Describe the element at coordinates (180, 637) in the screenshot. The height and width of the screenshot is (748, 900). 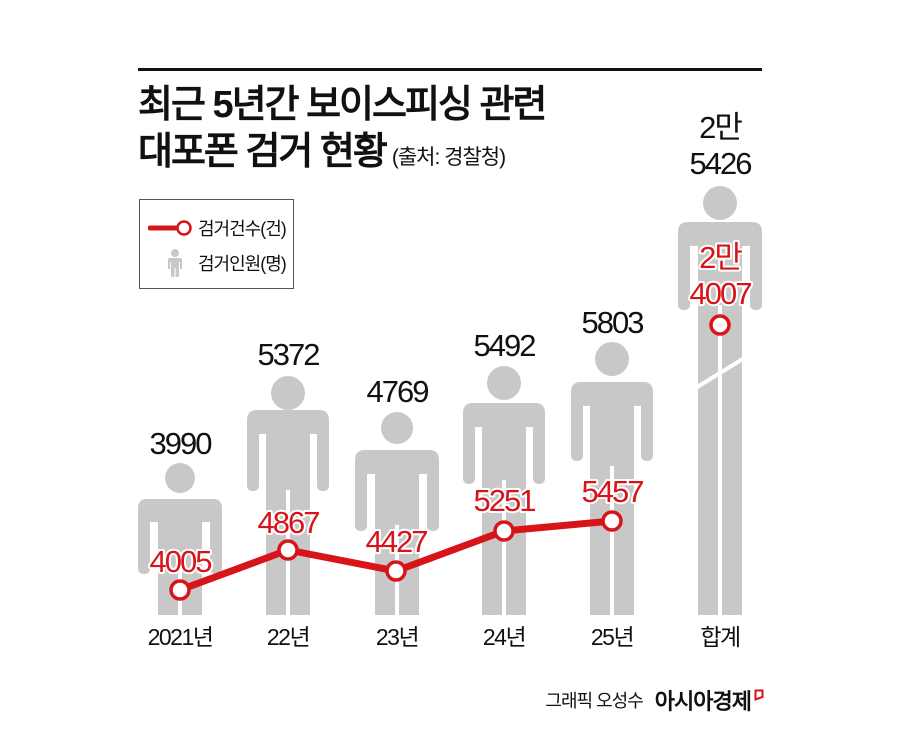
I see `x-label-2021: 2021년` at that location.